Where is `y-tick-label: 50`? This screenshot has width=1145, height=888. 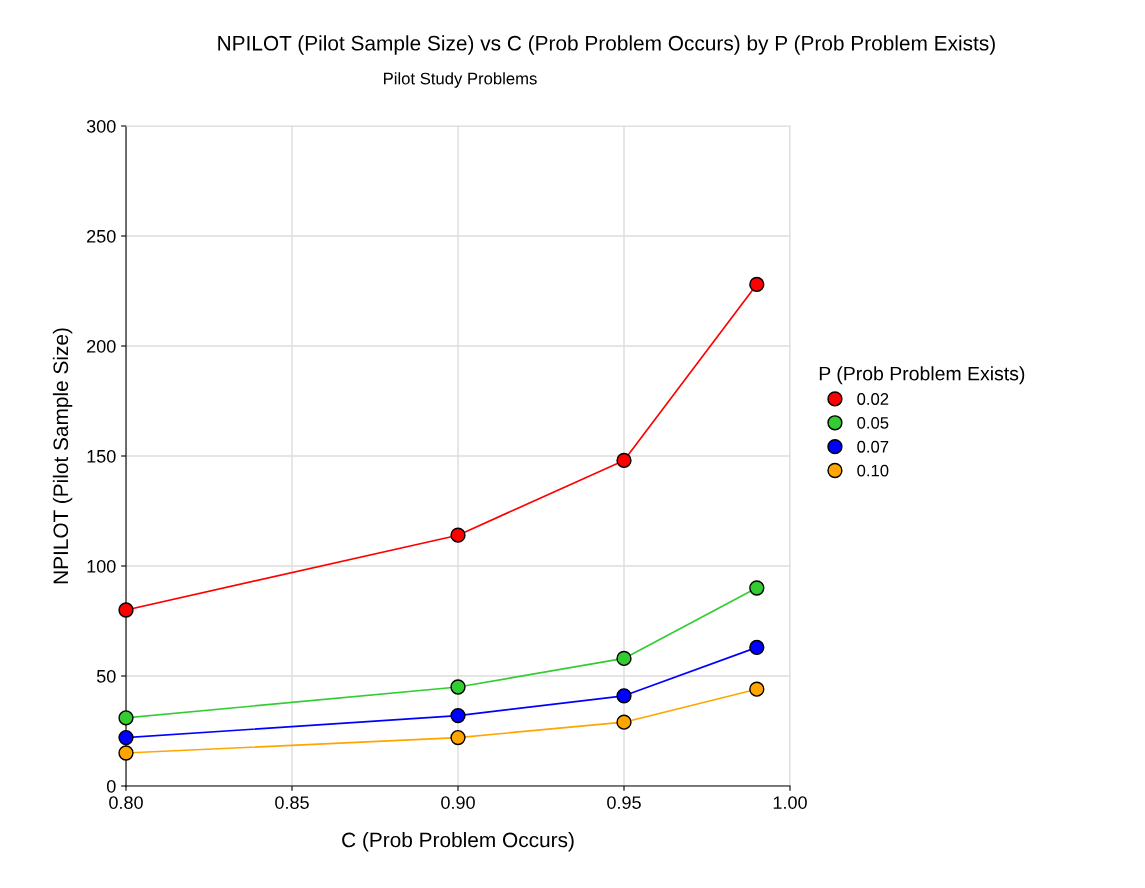 y-tick-label: 50 is located at coordinates (106, 676).